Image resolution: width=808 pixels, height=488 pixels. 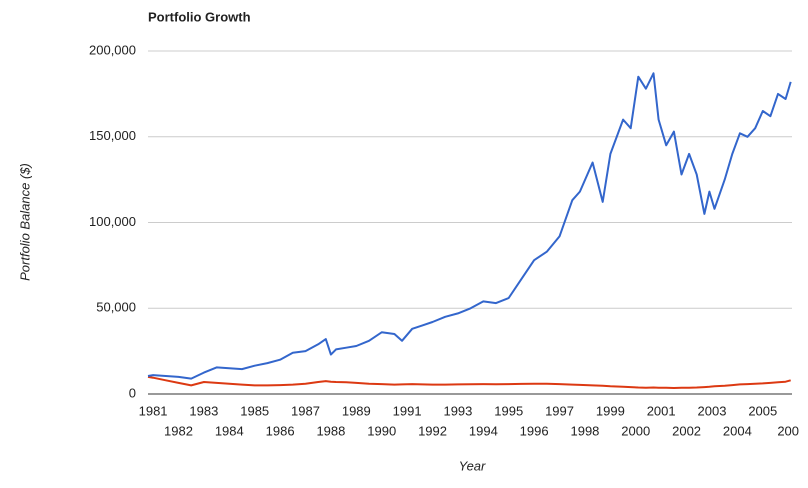 What do you see at coordinates (635, 430) in the screenshot?
I see `x-tick-label: 2000` at bounding box center [635, 430].